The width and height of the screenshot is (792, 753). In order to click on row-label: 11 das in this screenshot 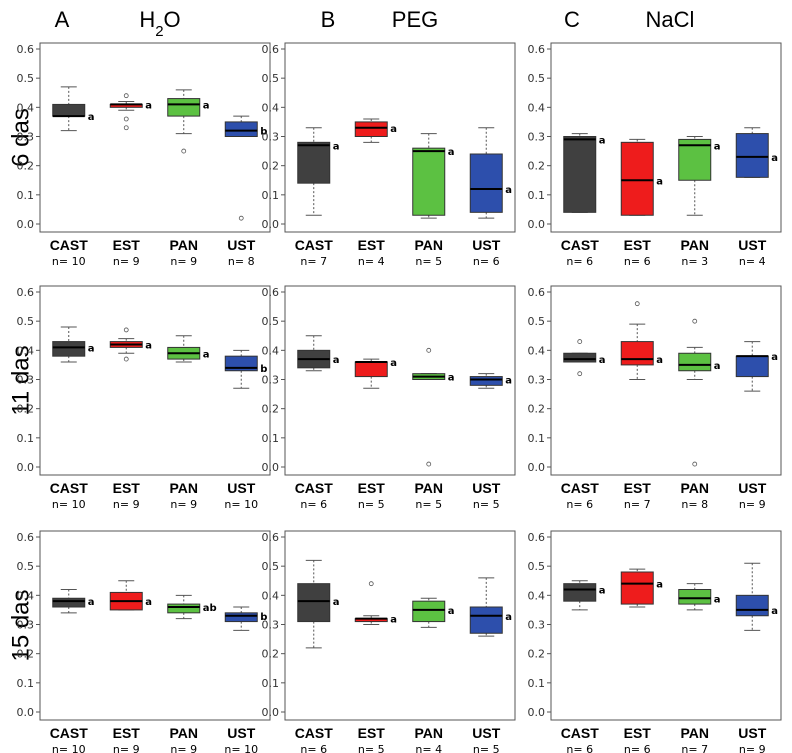, I will do `click(20, 380)`.